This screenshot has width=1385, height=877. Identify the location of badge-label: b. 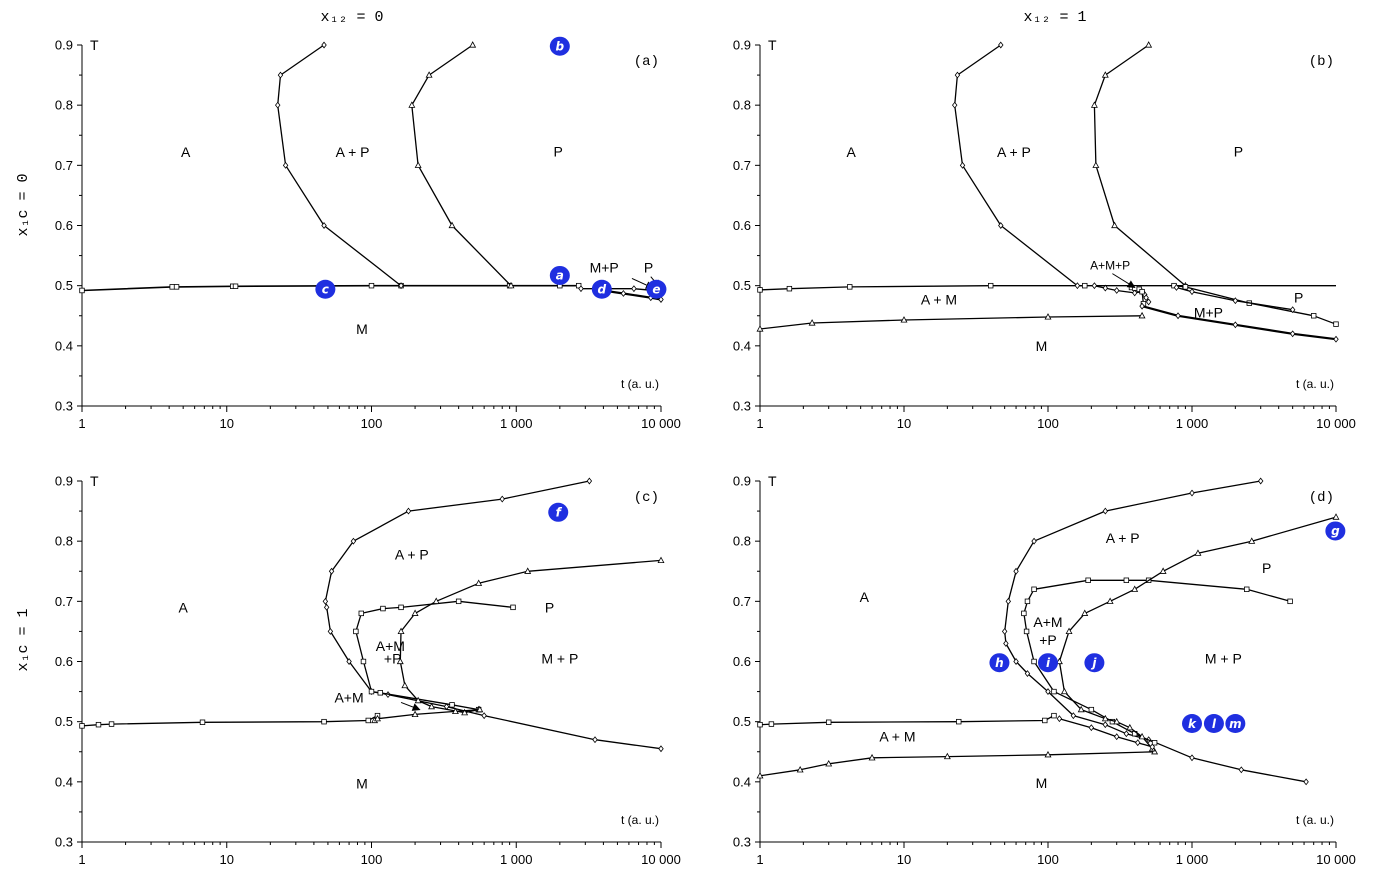
(560, 47).